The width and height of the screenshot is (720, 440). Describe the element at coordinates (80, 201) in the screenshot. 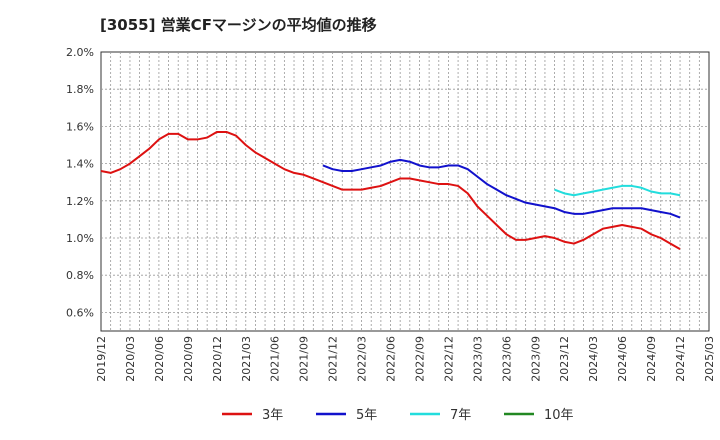

I see `y-tick-label: 1.2%` at that location.